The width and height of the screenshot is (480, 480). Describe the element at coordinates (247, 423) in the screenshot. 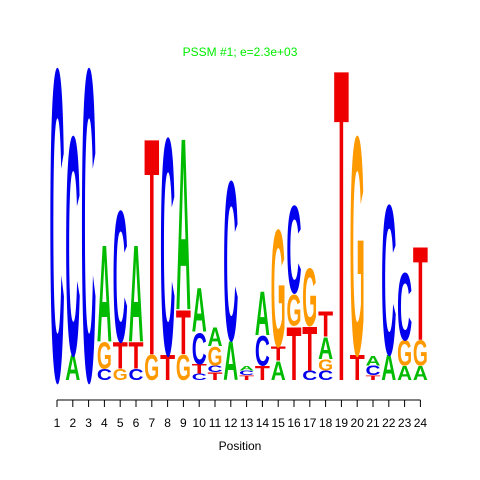

I see `x-tick-label: 13` at that location.